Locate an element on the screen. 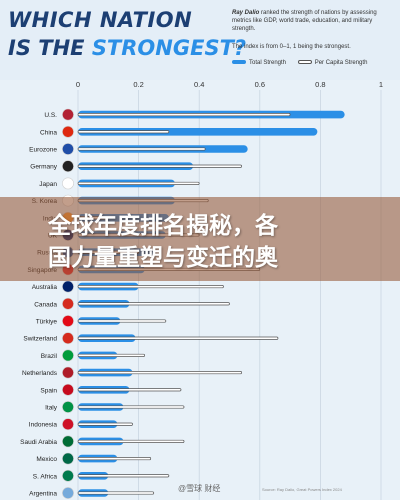 Image resolution: width=400 pixels, height=500 pixels. x-tick-label: 0.6 is located at coordinates (260, 84).